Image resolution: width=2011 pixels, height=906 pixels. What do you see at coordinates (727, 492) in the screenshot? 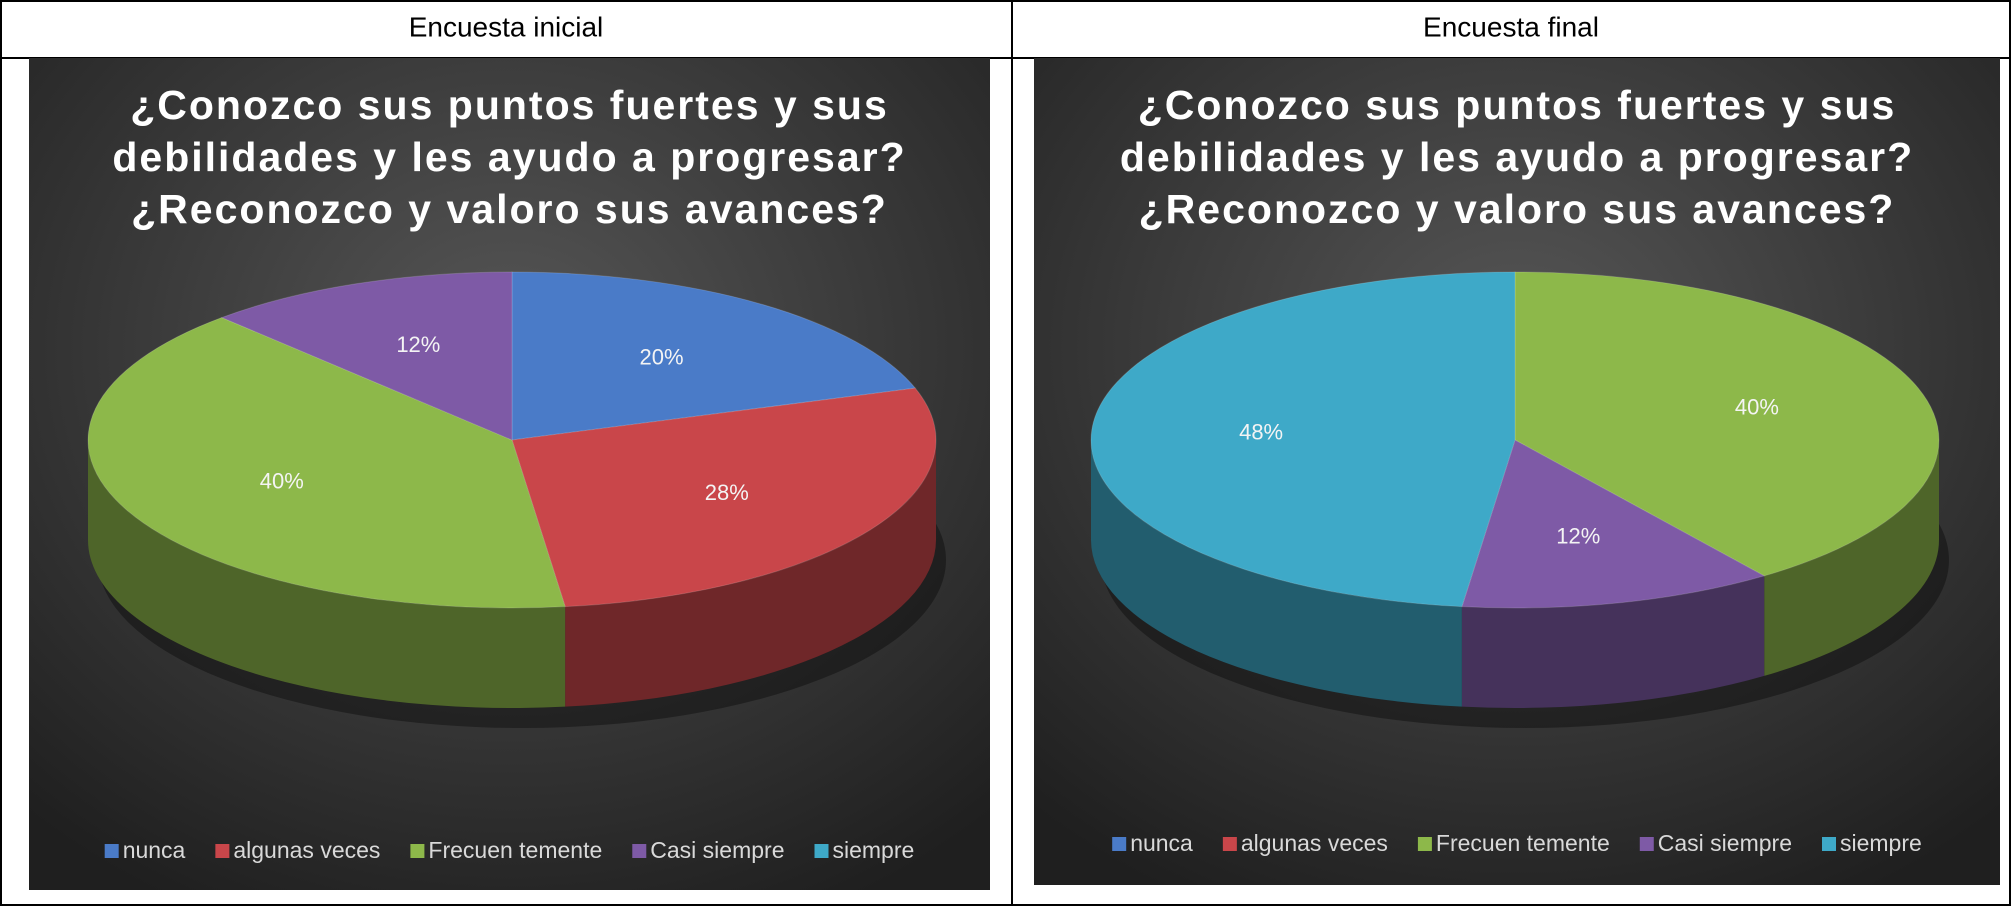
I see `data-label: 28%` at bounding box center [727, 492].